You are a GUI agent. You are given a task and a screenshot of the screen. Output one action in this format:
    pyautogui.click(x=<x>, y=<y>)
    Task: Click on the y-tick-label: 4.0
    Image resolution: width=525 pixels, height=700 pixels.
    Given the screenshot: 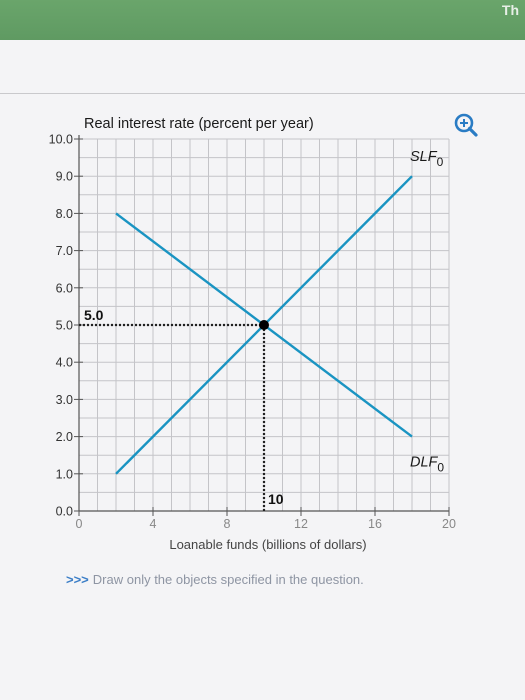 What is the action you would take?
    pyautogui.click(x=64, y=363)
    